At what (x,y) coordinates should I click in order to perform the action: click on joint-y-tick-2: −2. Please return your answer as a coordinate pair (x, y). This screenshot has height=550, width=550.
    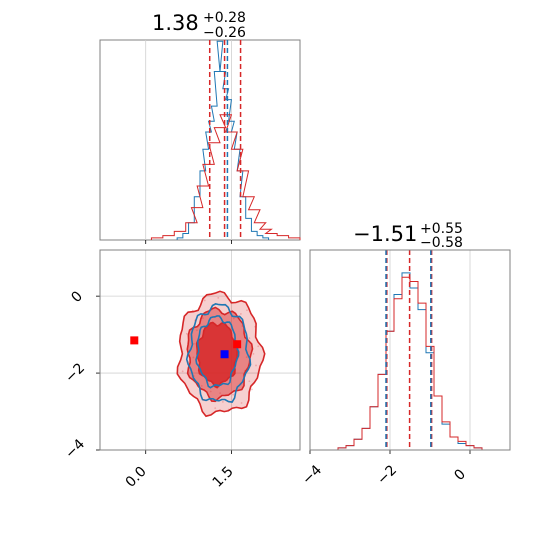
    Looking at the image, I should click on (75, 373).